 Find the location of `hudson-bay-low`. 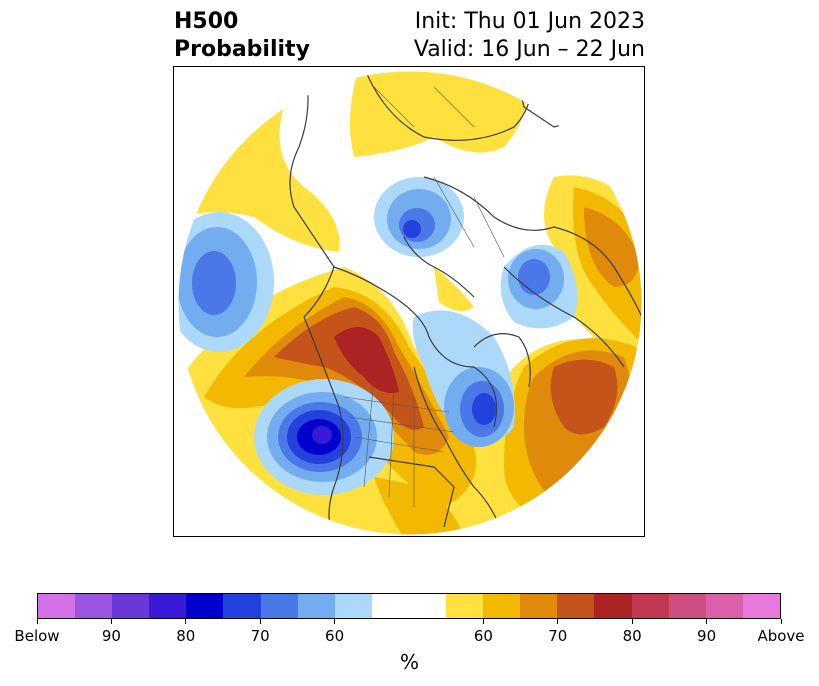

hudson-bay-low is located at coordinates (463, 378).